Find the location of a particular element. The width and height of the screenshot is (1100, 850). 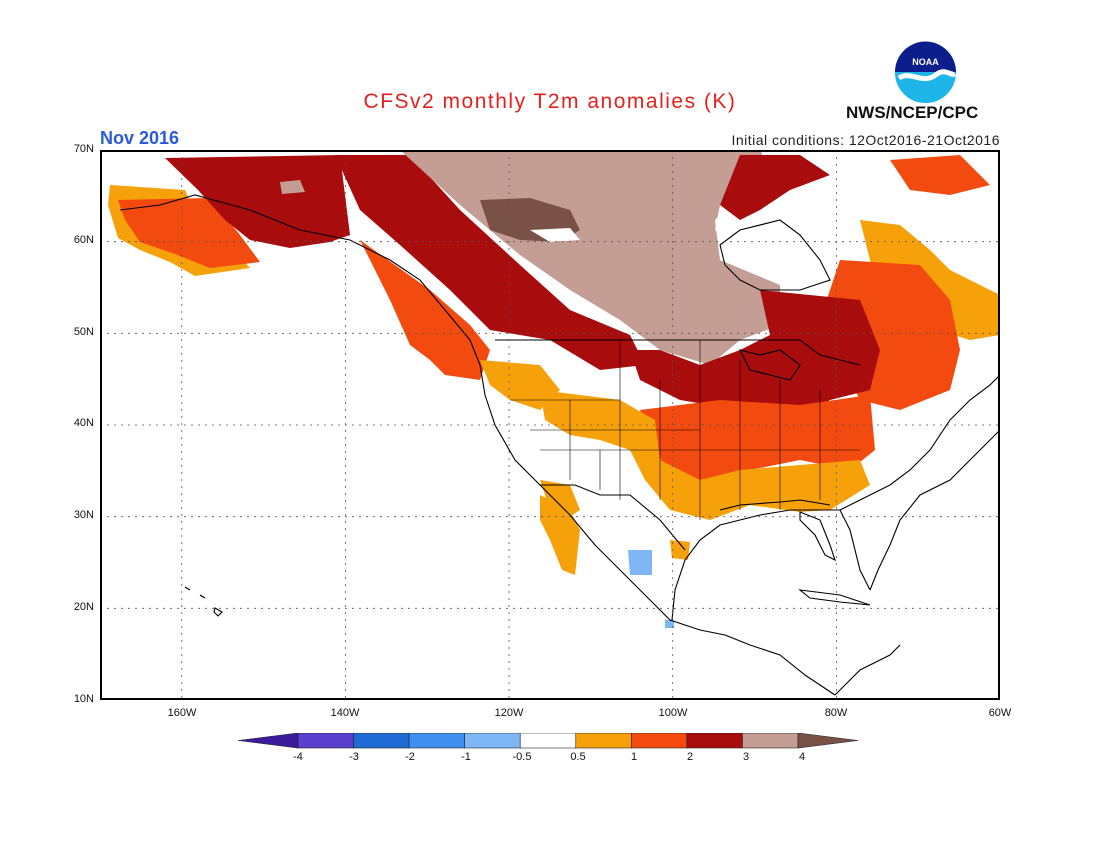

bc-coast-red is located at coordinates (425, 310).